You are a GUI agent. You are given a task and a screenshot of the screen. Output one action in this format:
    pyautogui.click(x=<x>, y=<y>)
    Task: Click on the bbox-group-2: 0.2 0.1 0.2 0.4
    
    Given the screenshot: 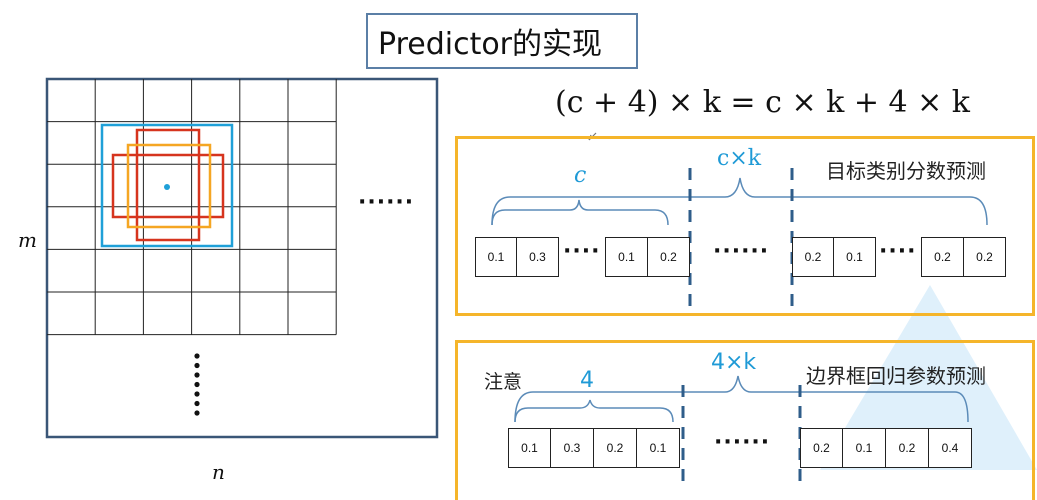 What is the action you would take?
    pyautogui.click(x=886, y=448)
    